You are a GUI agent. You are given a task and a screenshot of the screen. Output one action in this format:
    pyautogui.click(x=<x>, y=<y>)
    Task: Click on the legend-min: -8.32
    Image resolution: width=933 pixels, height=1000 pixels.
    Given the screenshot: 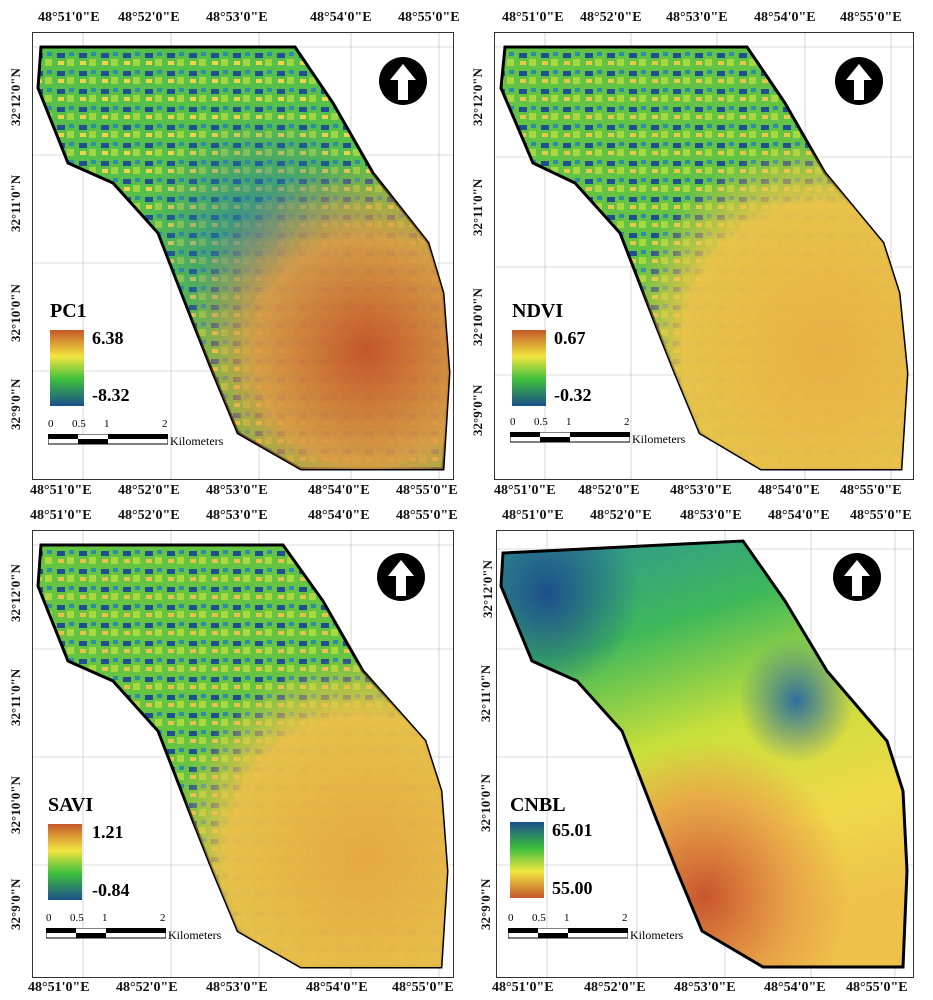 What is the action you would take?
    pyautogui.click(x=111, y=395)
    